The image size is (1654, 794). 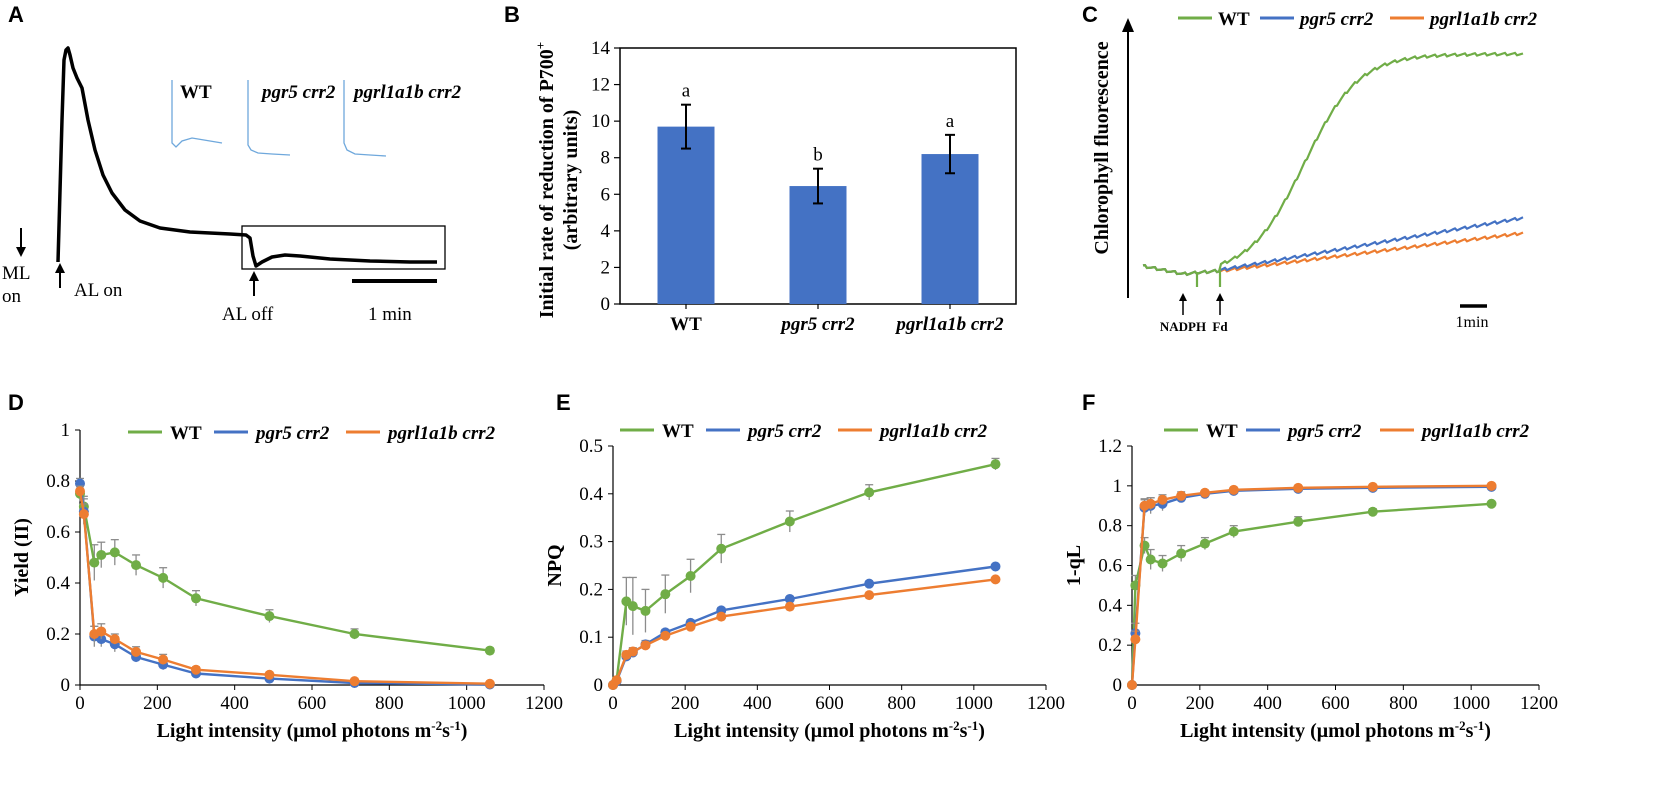 What do you see at coordinates (1333, 169) in the screenshot?
I see `c-trace-wt` at bounding box center [1333, 169].